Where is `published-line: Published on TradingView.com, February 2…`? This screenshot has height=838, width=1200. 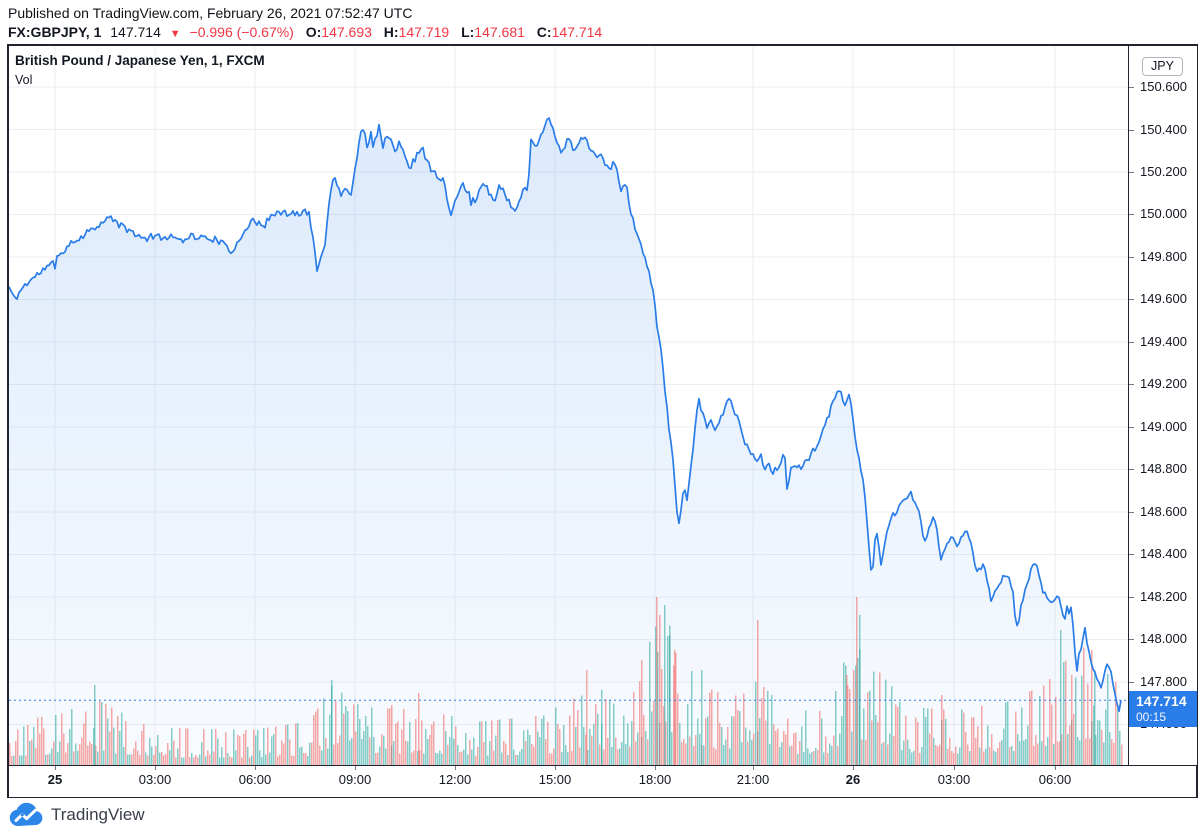 published-line: Published on TradingView.com, February 2… is located at coordinates (210, 13).